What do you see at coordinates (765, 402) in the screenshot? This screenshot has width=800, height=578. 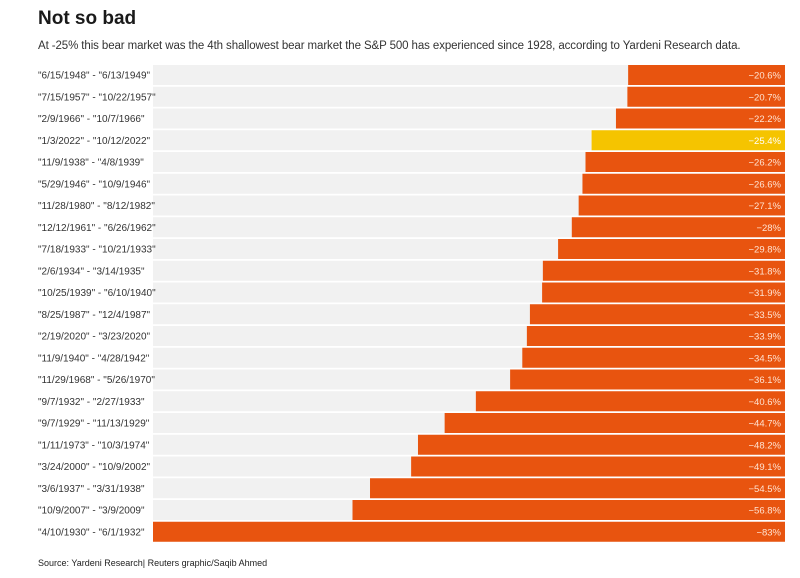 I see `data-label: −40.6%` at bounding box center [765, 402].